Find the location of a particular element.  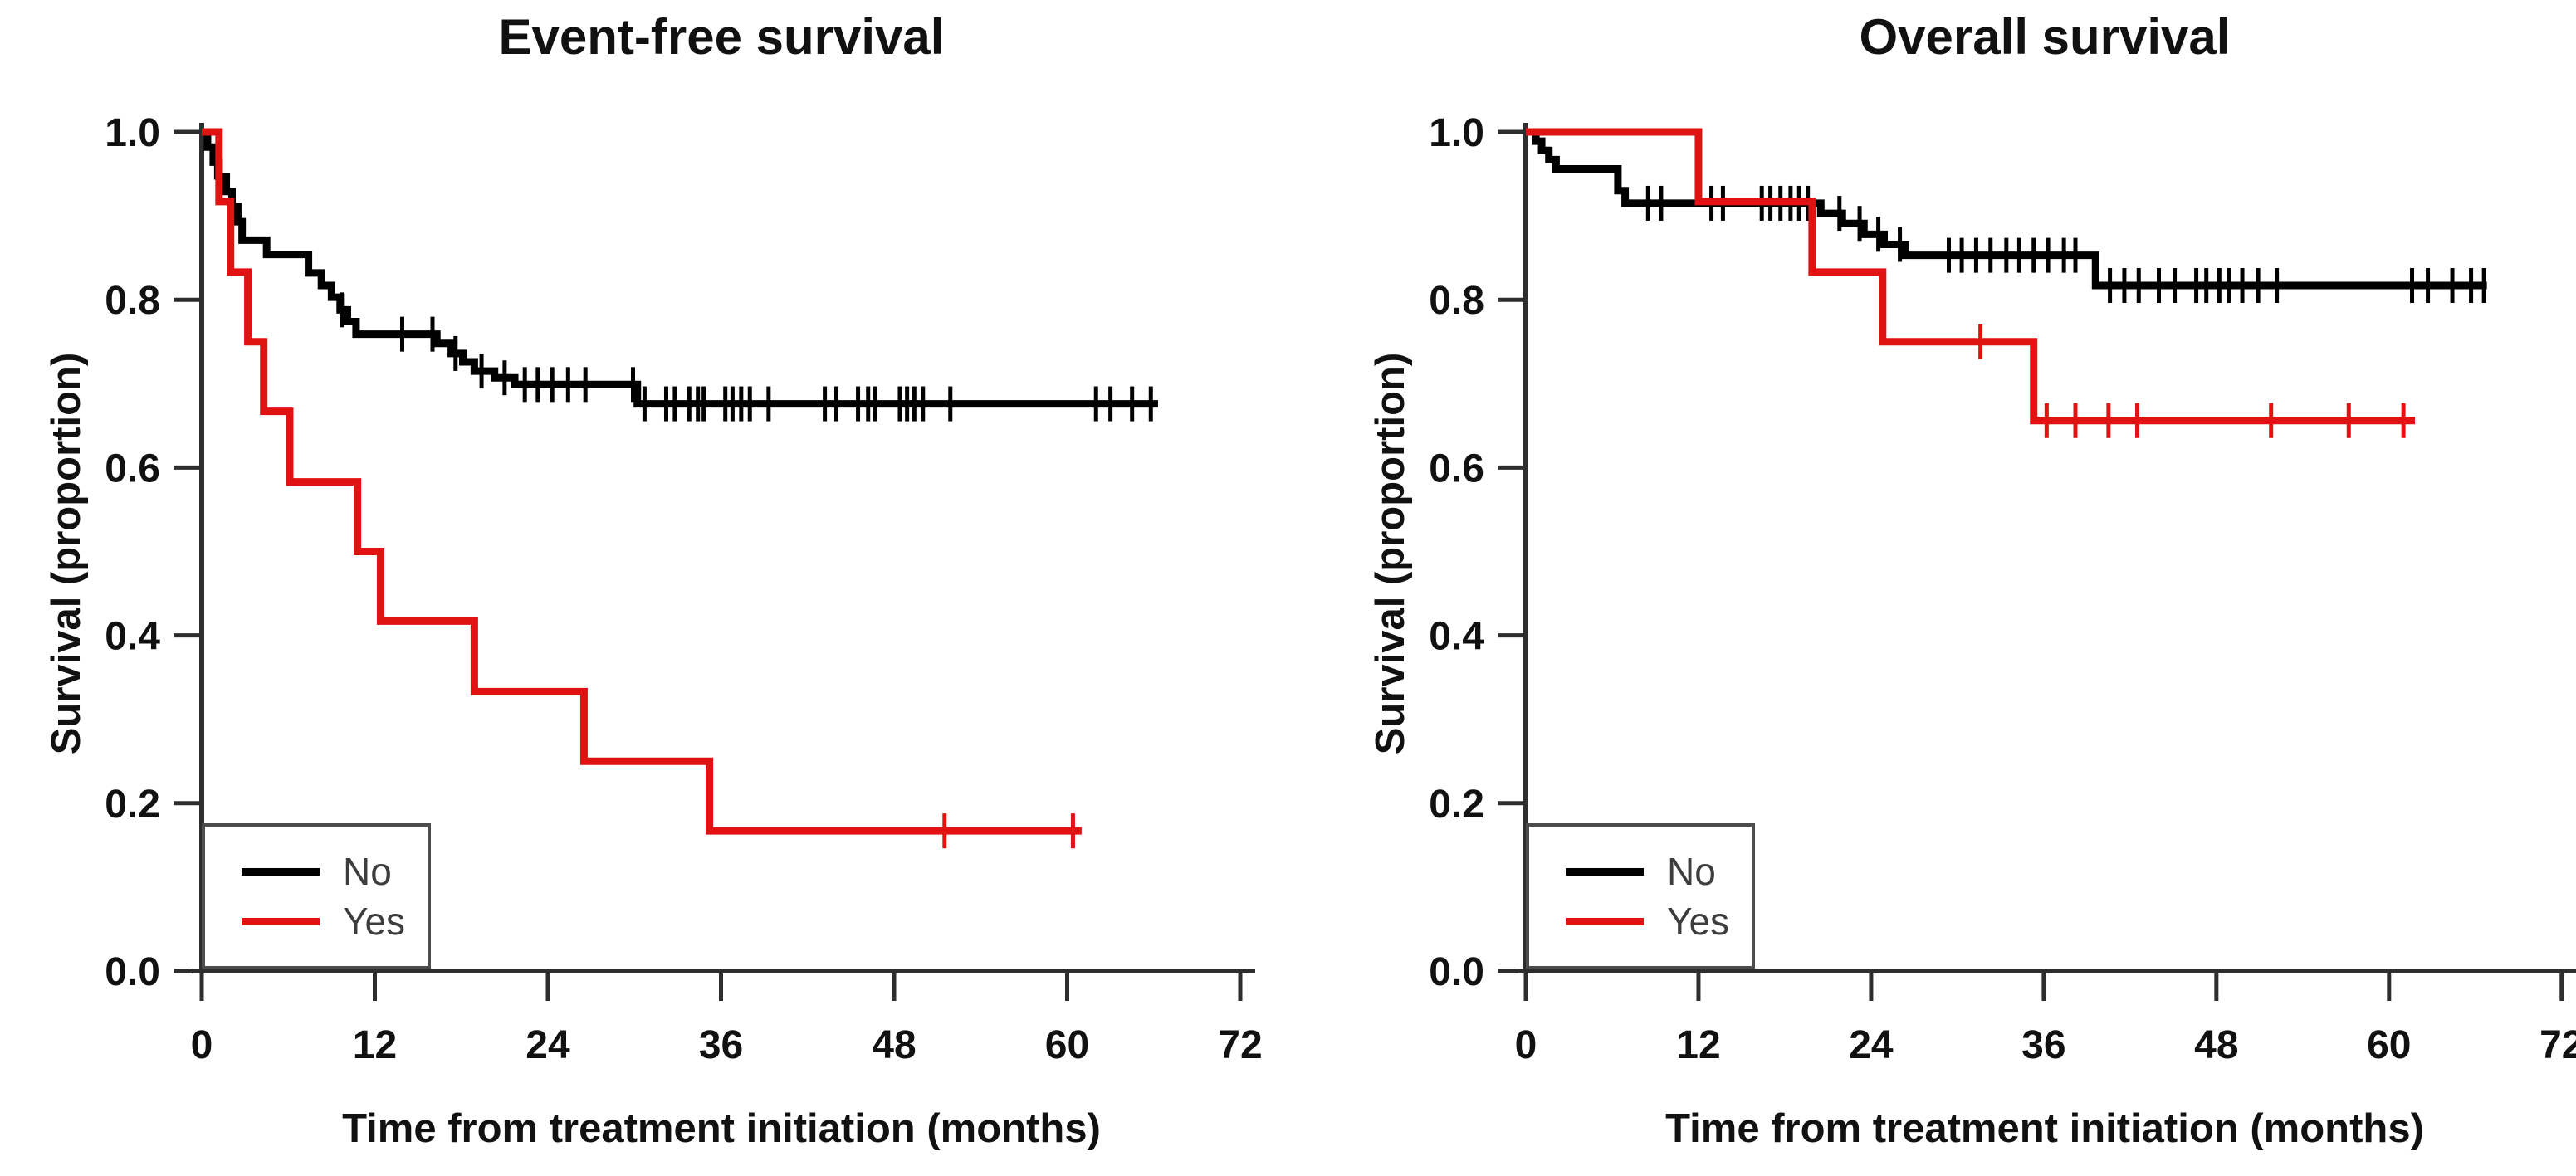

x-axis-title-left: Time from treatment initiation (months) is located at coordinates (721, 1129).